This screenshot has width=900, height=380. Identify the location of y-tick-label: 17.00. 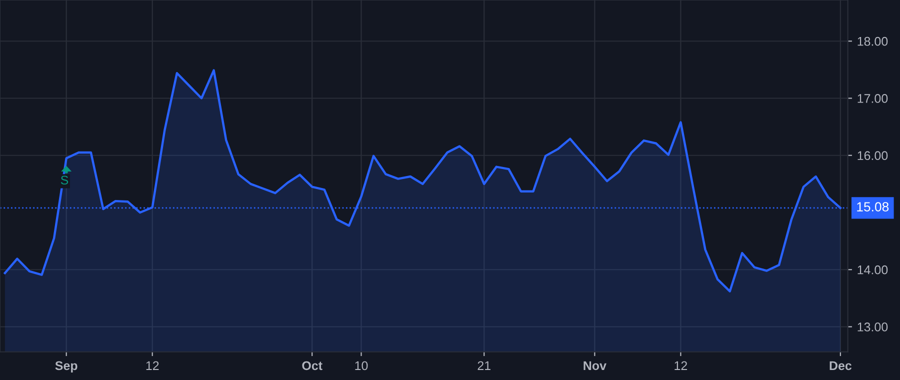
(873, 98).